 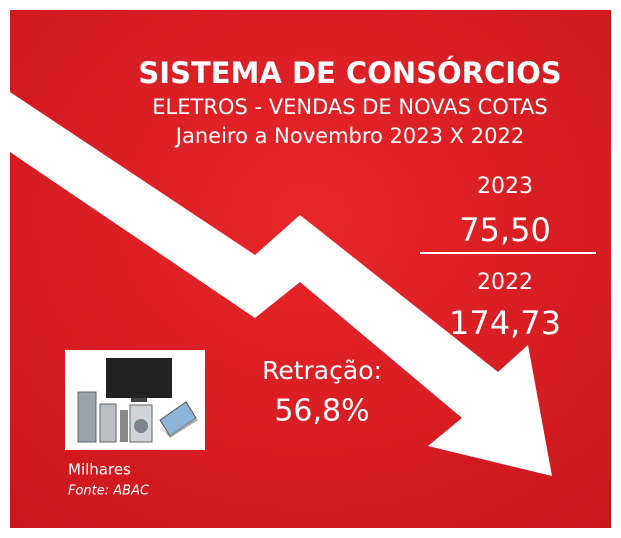 What do you see at coordinates (109, 491) in the screenshot?
I see `source: Fonte: ABAC` at bounding box center [109, 491].